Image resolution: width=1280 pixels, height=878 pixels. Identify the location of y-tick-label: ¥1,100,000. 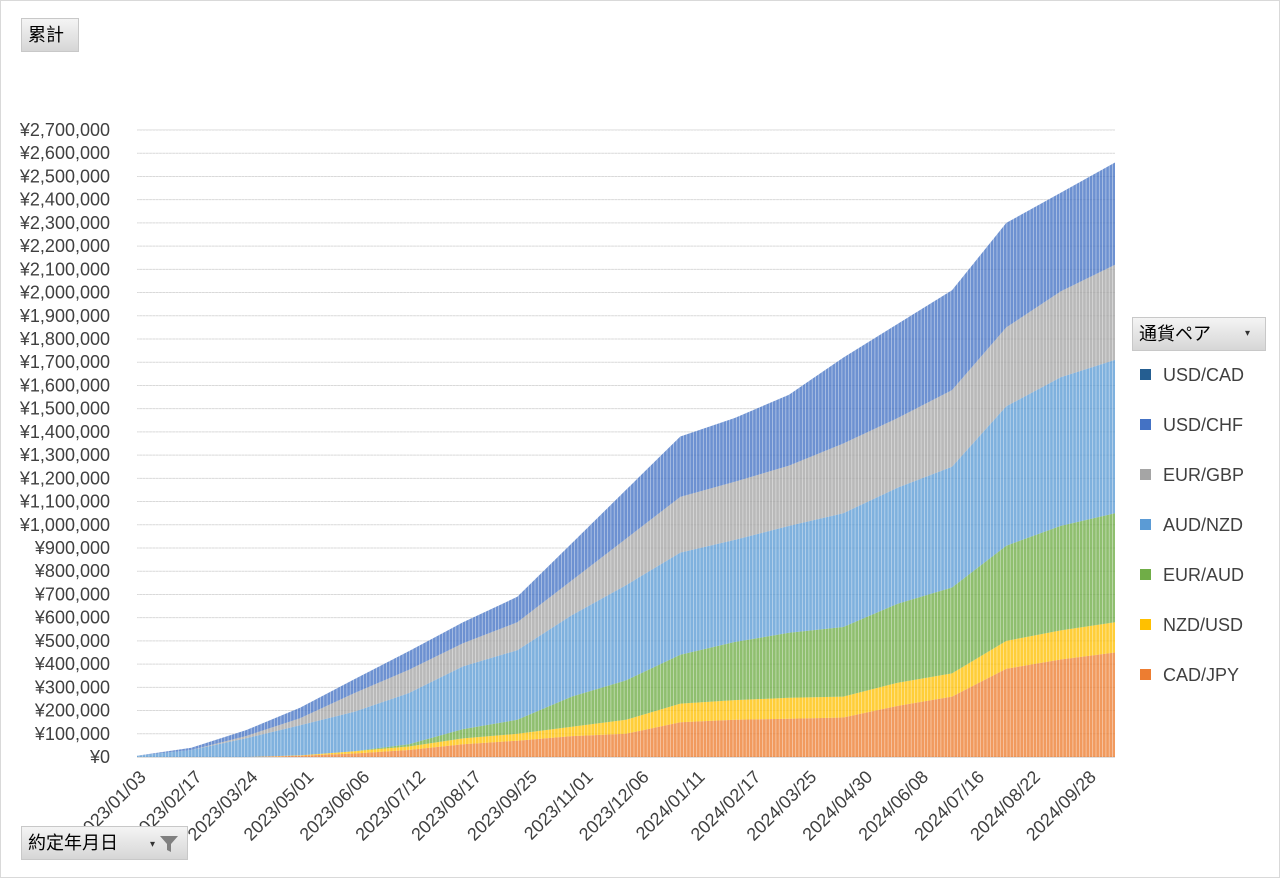
(64, 502).